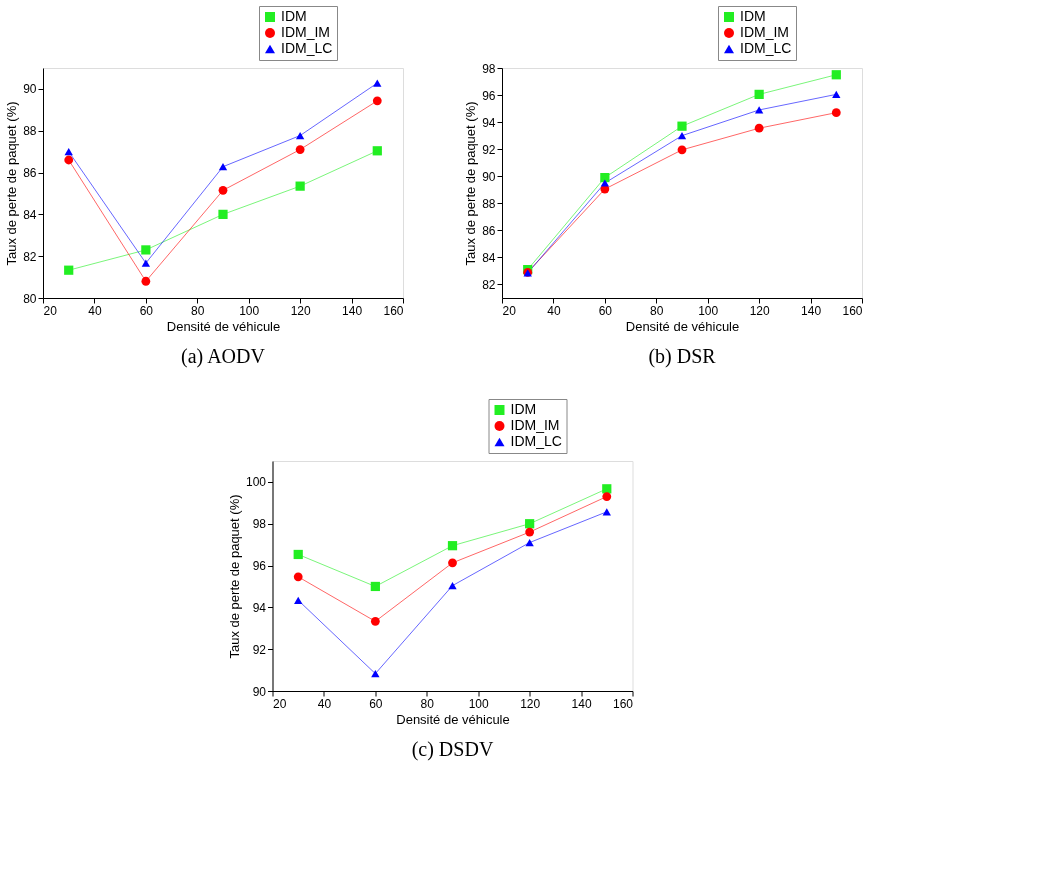 This screenshot has width=1054, height=896. What do you see at coordinates (708, 310) in the screenshot?
I see `x-tick-label: 100` at bounding box center [708, 310].